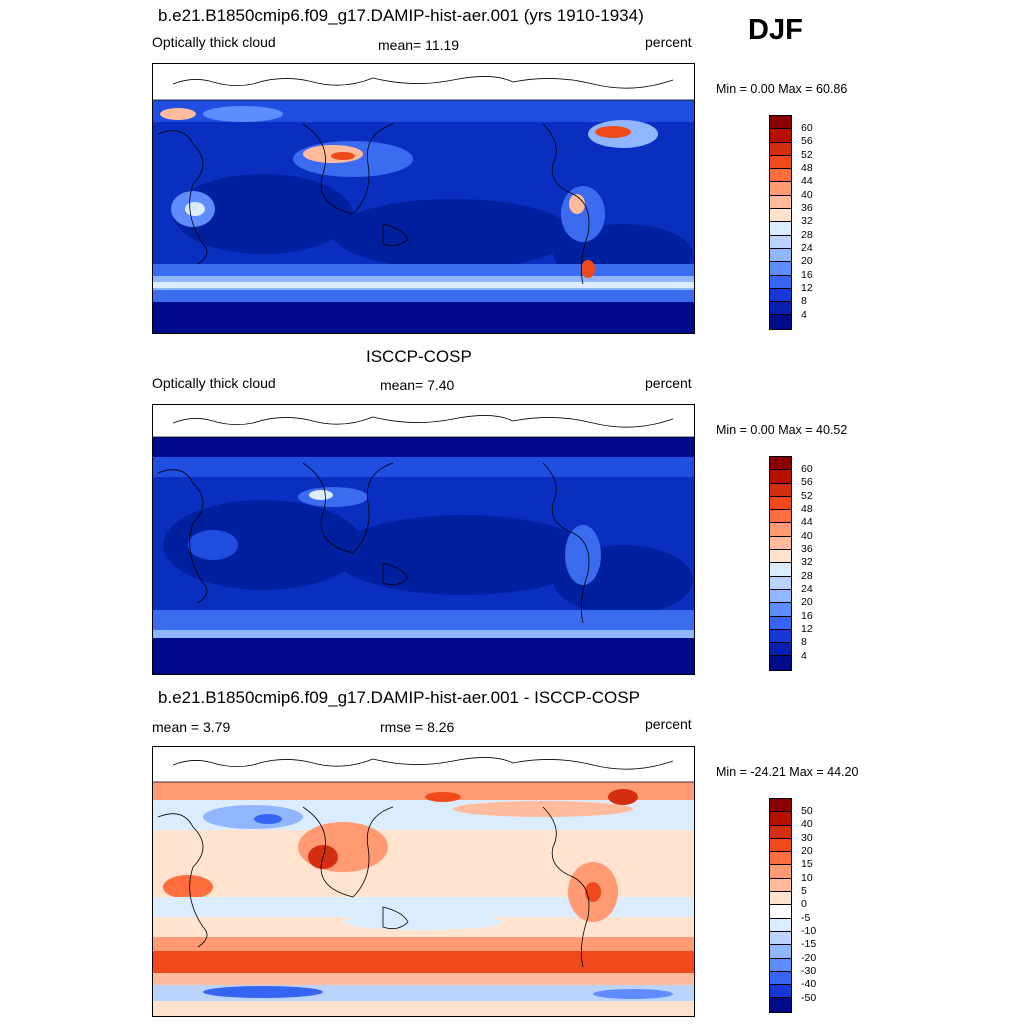 The image size is (1024, 1024). Describe the element at coordinates (775, 30) in the screenshot. I see `season-label: DJF` at that location.